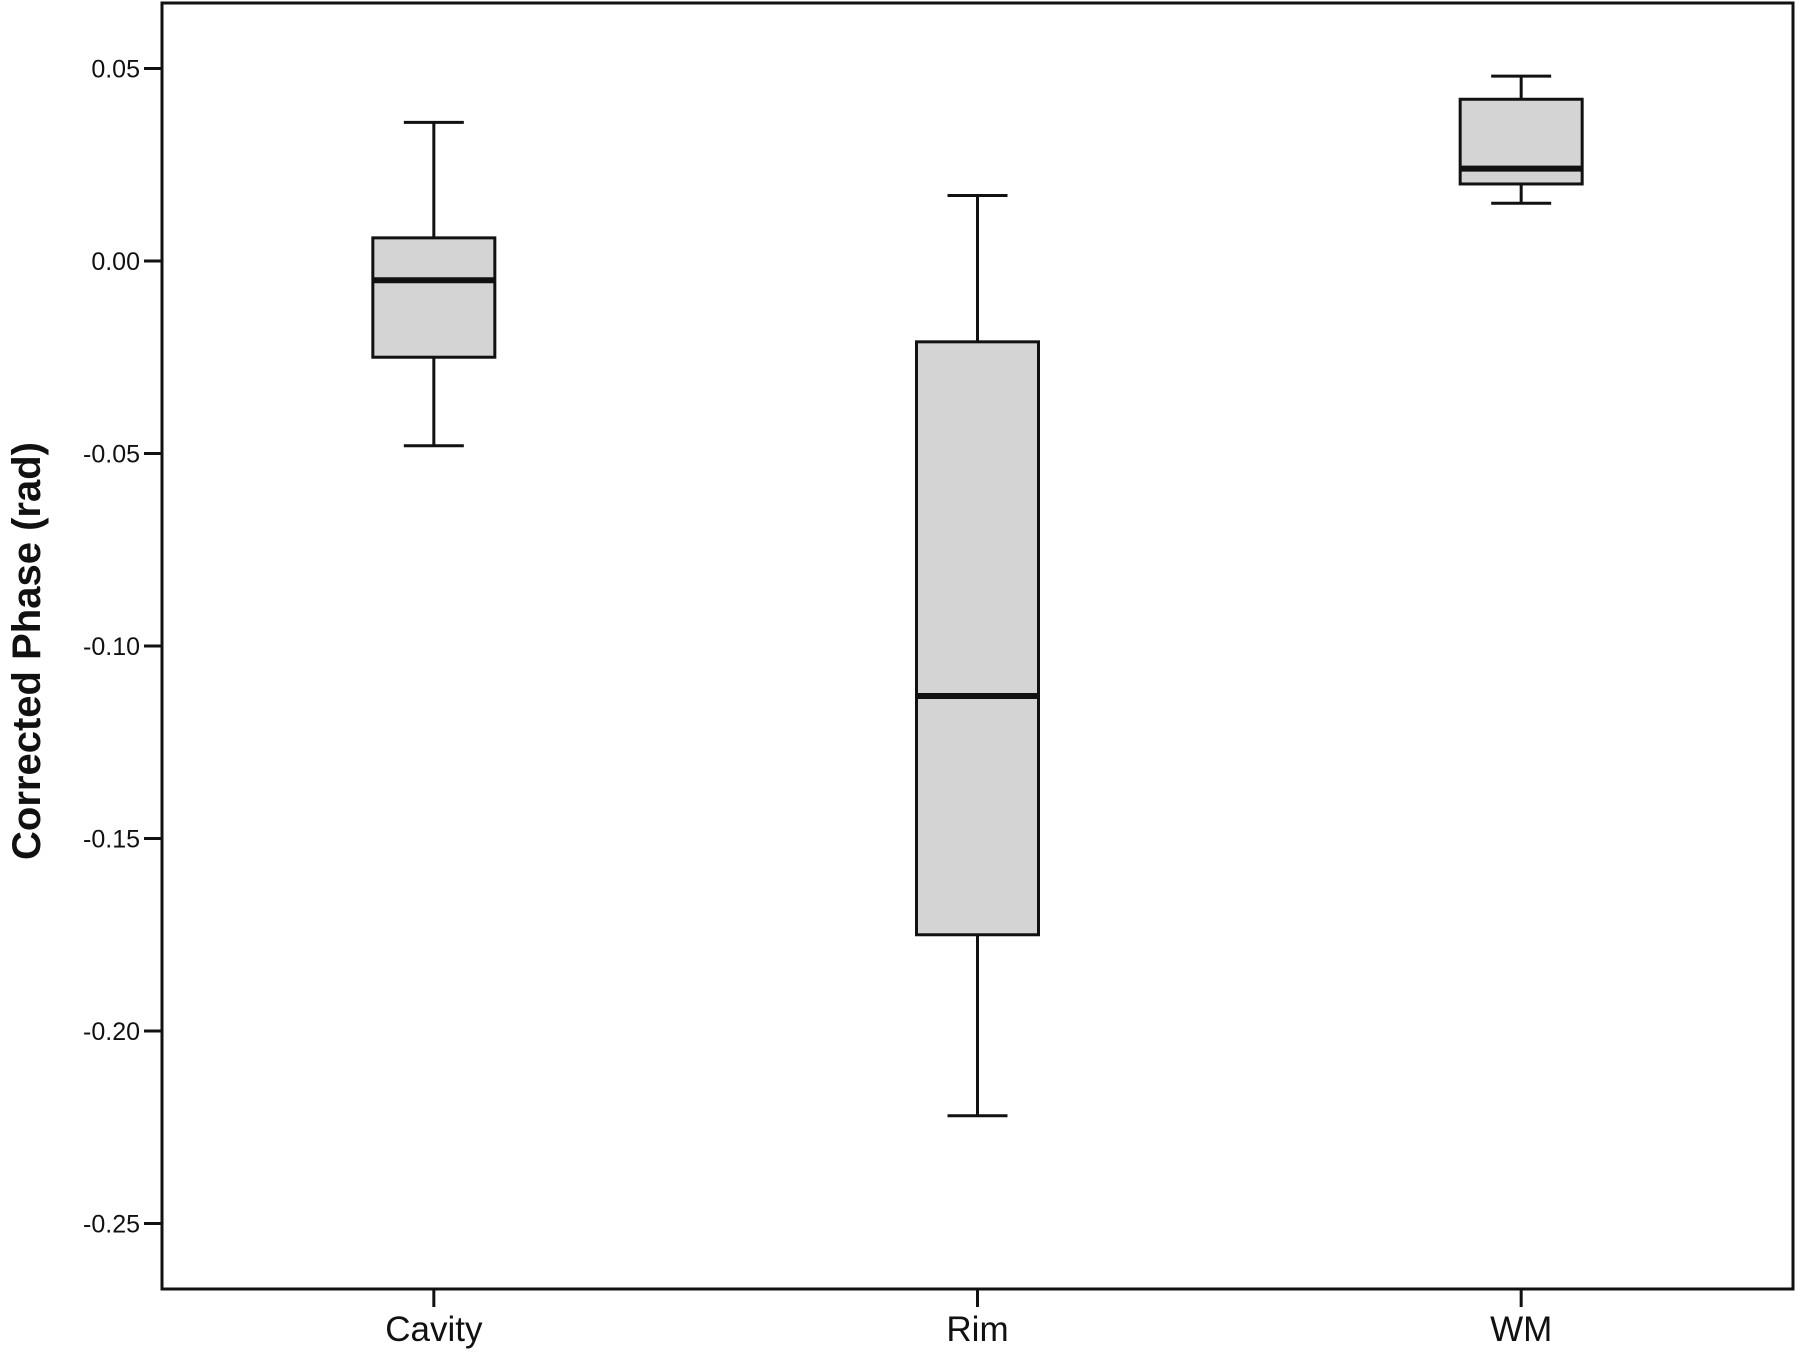  What do you see at coordinates (111, 1032) in the screenshot?
I see `y-tick-label: -0.20` at bounding box center [111, 1032].